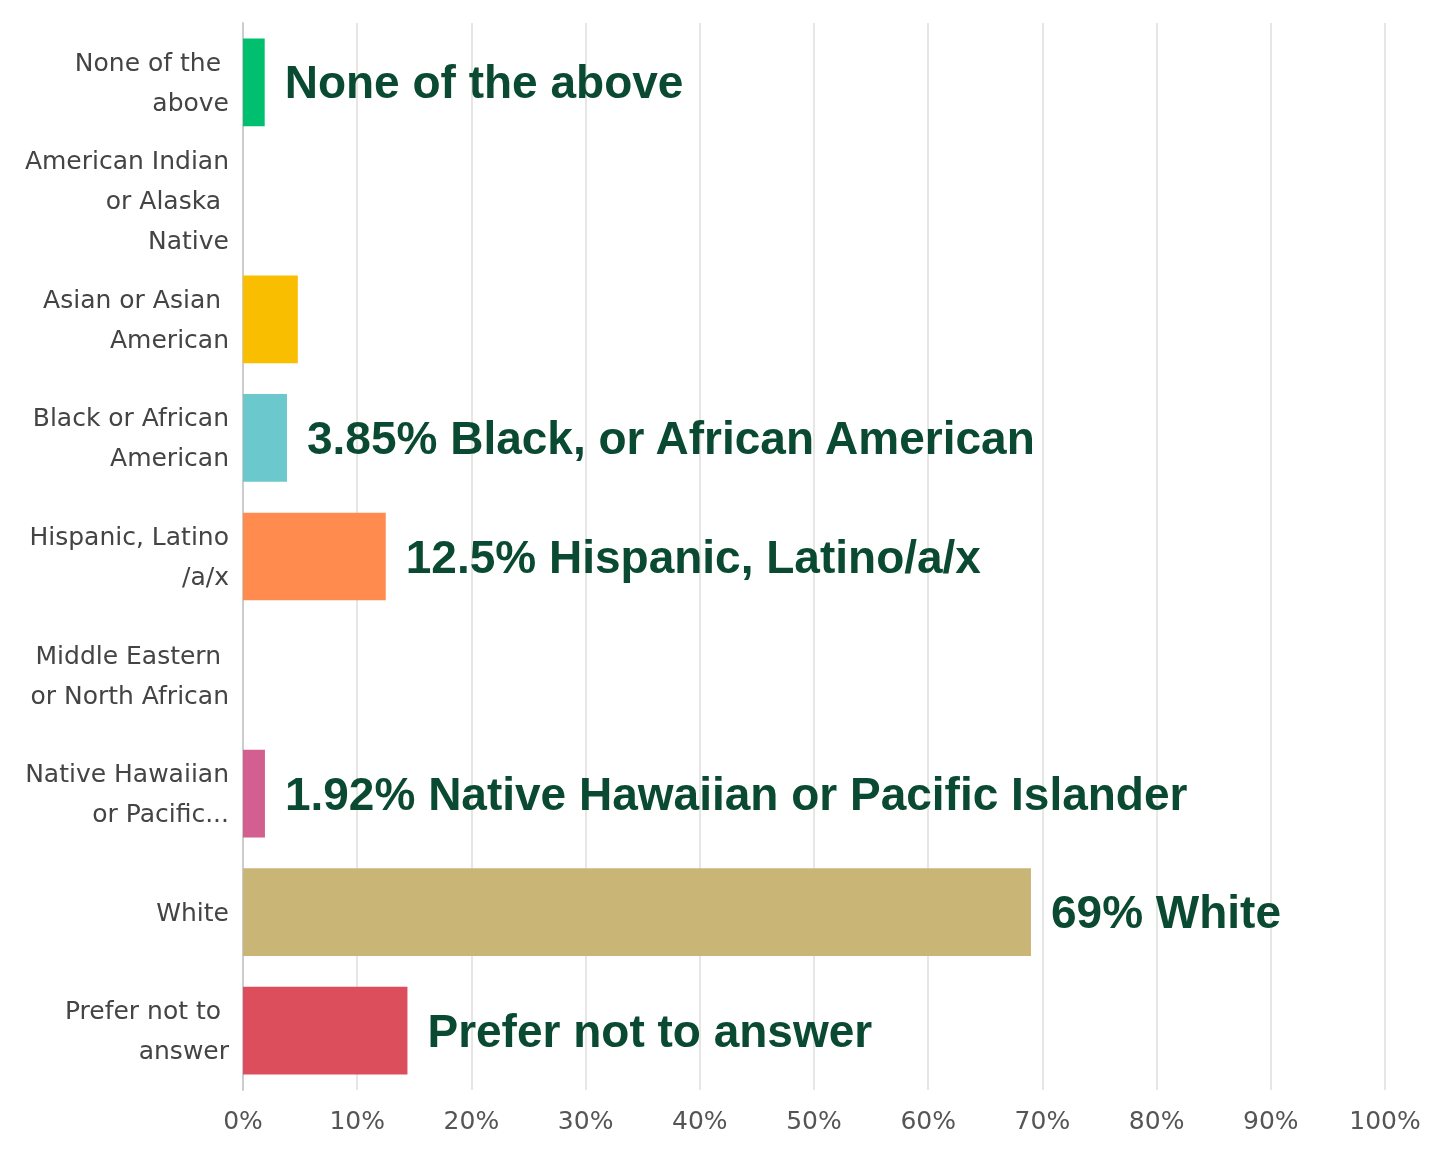  Describe the element at coordinates (1042, 1120) in the screenshot. I see `x-tick-label: 70%` at that location.